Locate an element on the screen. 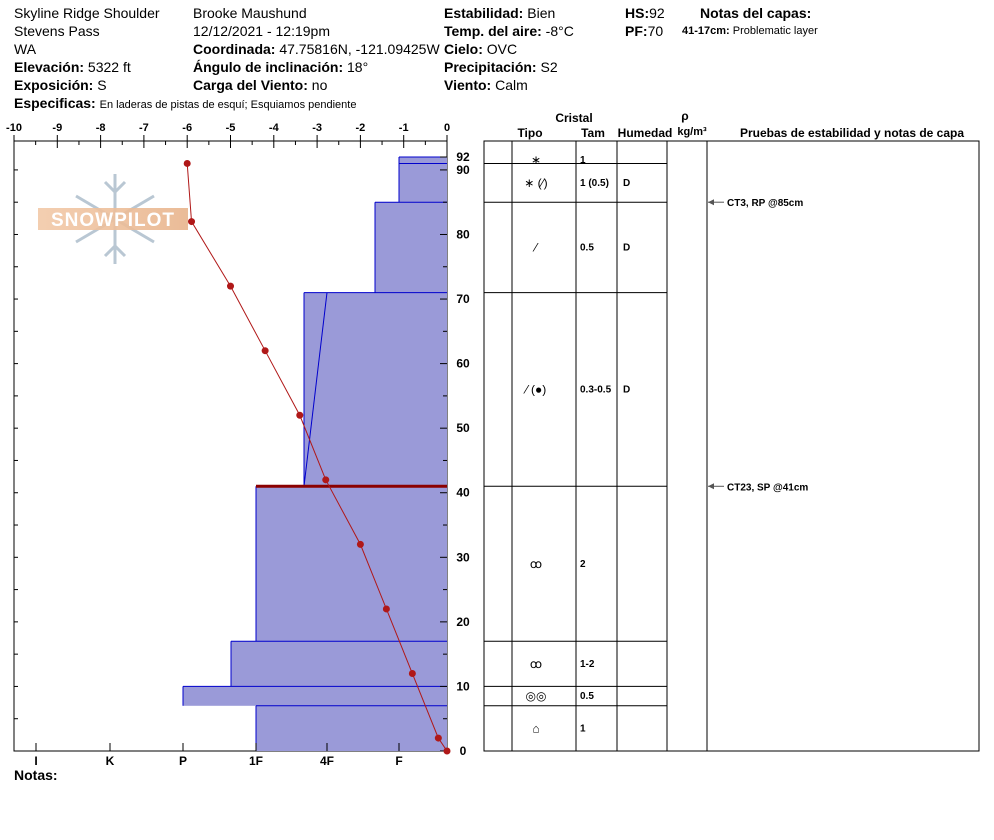  layer-notes-title: Notas del capas: is located at coordinates (756, 13).